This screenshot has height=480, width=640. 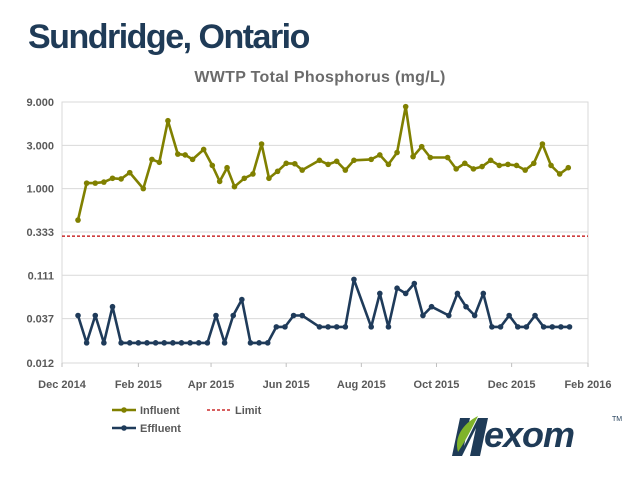 What do you see at coordinates (124, 428) in the screenshot?
I see `legend-effluent-marker` at bounding box center [124, 428].